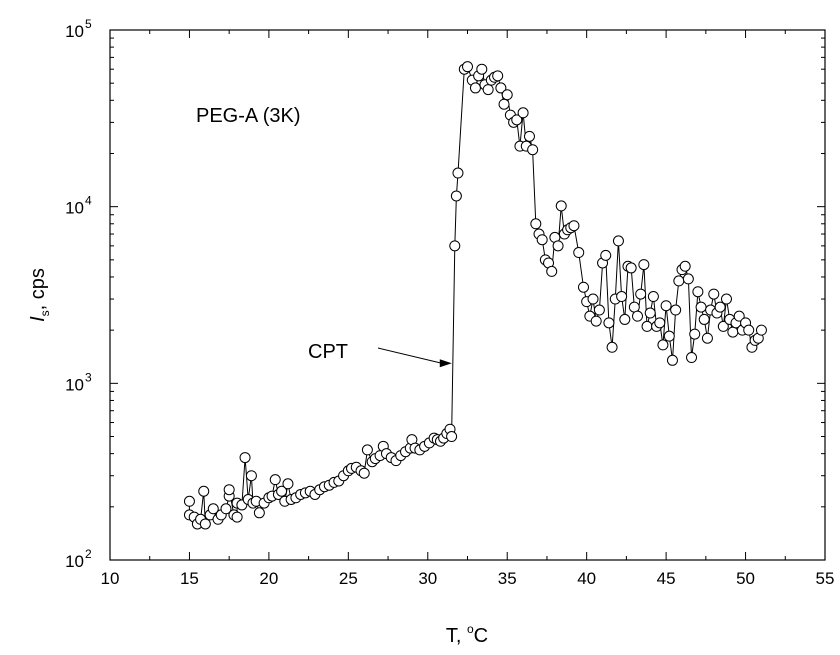 This screenshot has height=655, width=840. I want to click on x-tick-label: 15, so click(189, 578).